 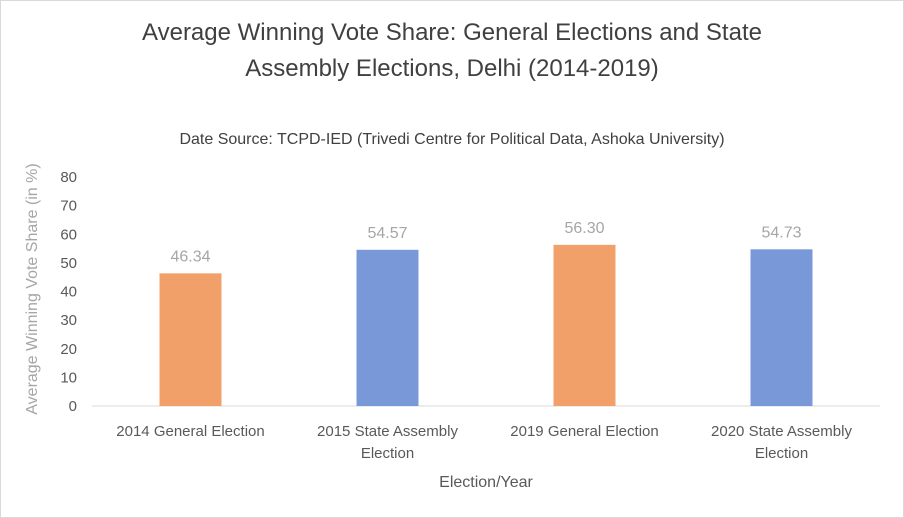 I want to click on data-label: 46.34, so click(x=190, y=256).